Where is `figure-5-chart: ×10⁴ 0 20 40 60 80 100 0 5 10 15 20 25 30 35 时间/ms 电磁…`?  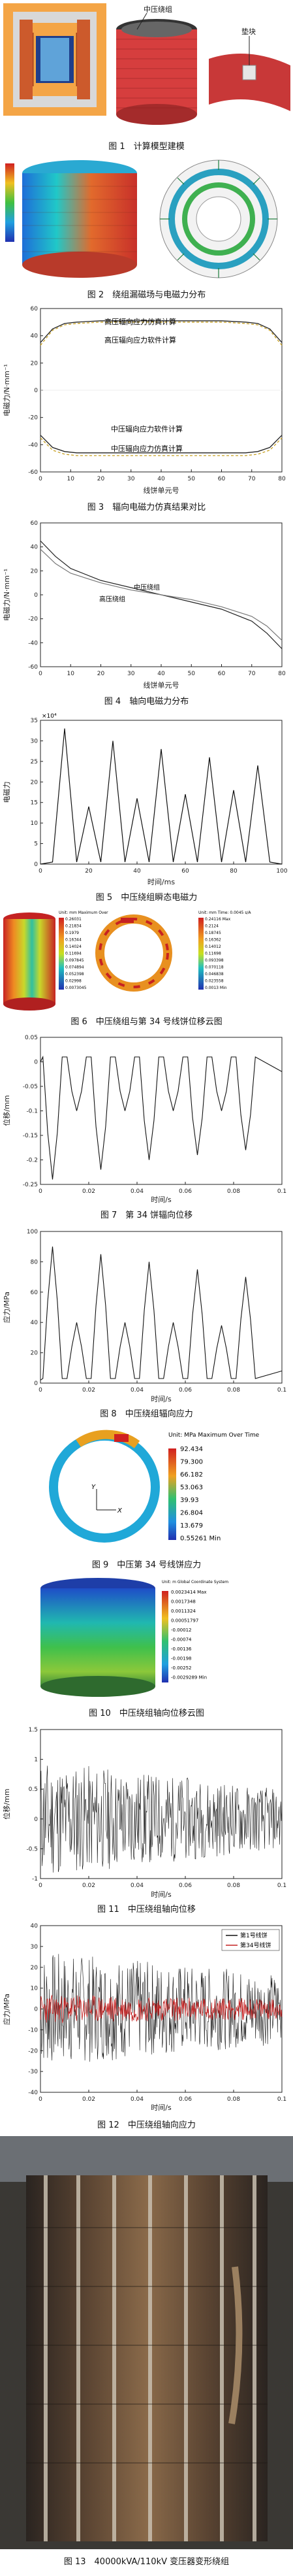
figure-5-chart: ×10⁴ 0 20 40 60 80 100 0 5 10 15 20 25 30 35 时间/ms 电磁… is located at coordinates (145, 800).